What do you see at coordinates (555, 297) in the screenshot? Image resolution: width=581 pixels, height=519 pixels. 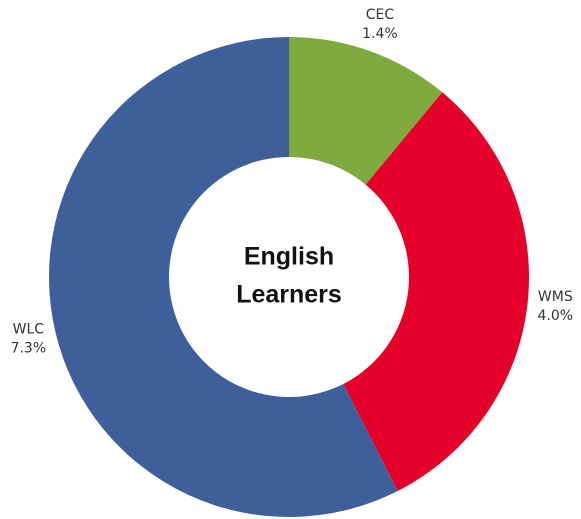 I see `slice-category-label: WMS` at bounding box center [555, 297].